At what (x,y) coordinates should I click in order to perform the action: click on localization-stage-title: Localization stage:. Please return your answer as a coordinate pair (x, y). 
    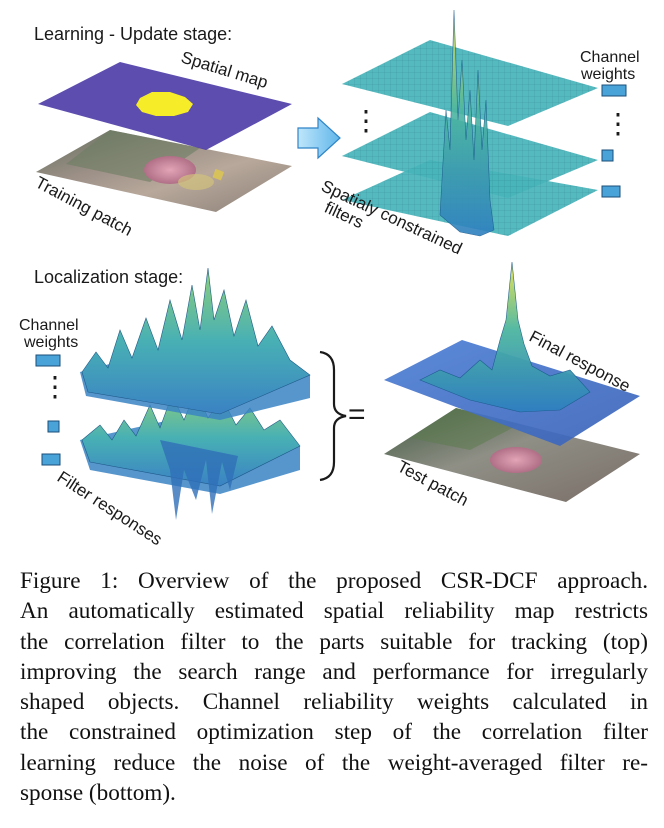
    Looking at the image, I should click on (108, 277).